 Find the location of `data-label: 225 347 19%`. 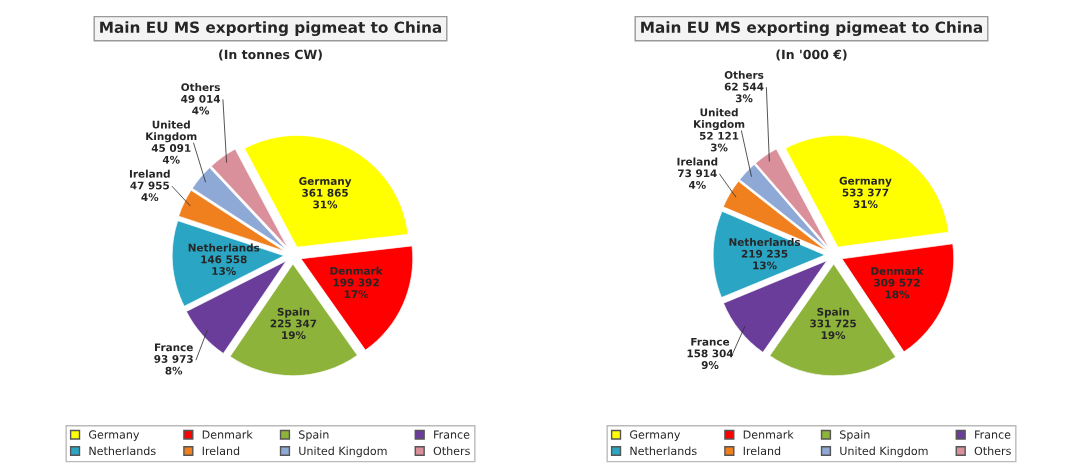

data-label: 225 347 19% is located at coordinates (293, 329).